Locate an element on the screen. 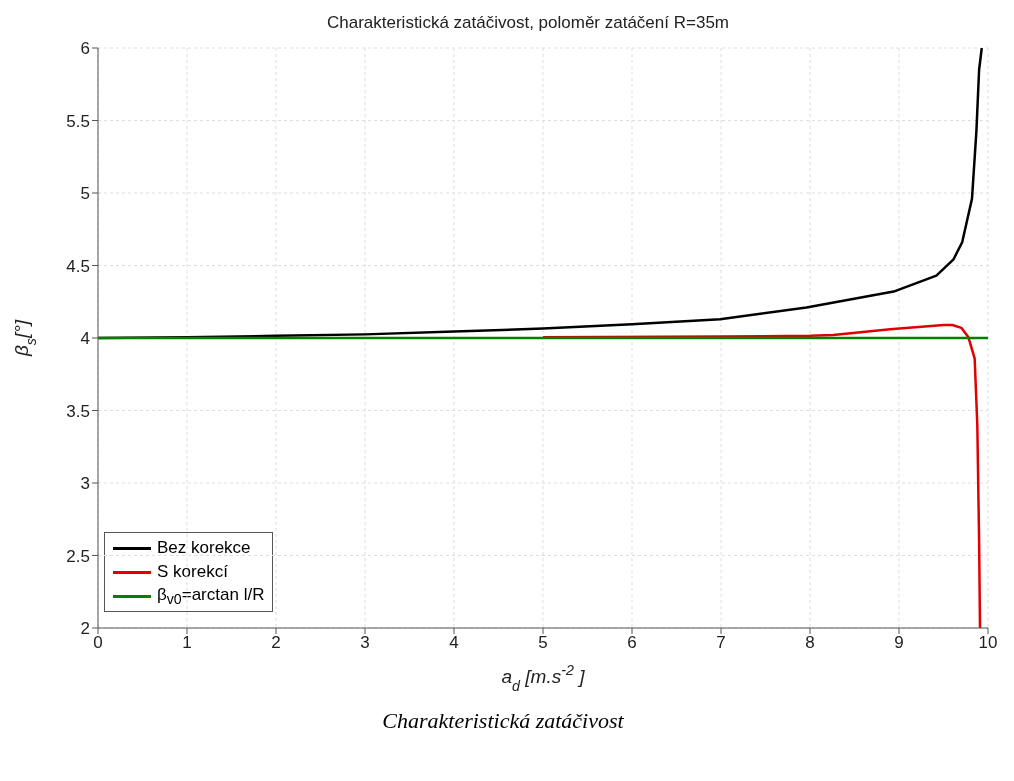  x-axis-title: a$_{d}$ [m.s$^{-2}$ ] is located at coordinates (543, 678).